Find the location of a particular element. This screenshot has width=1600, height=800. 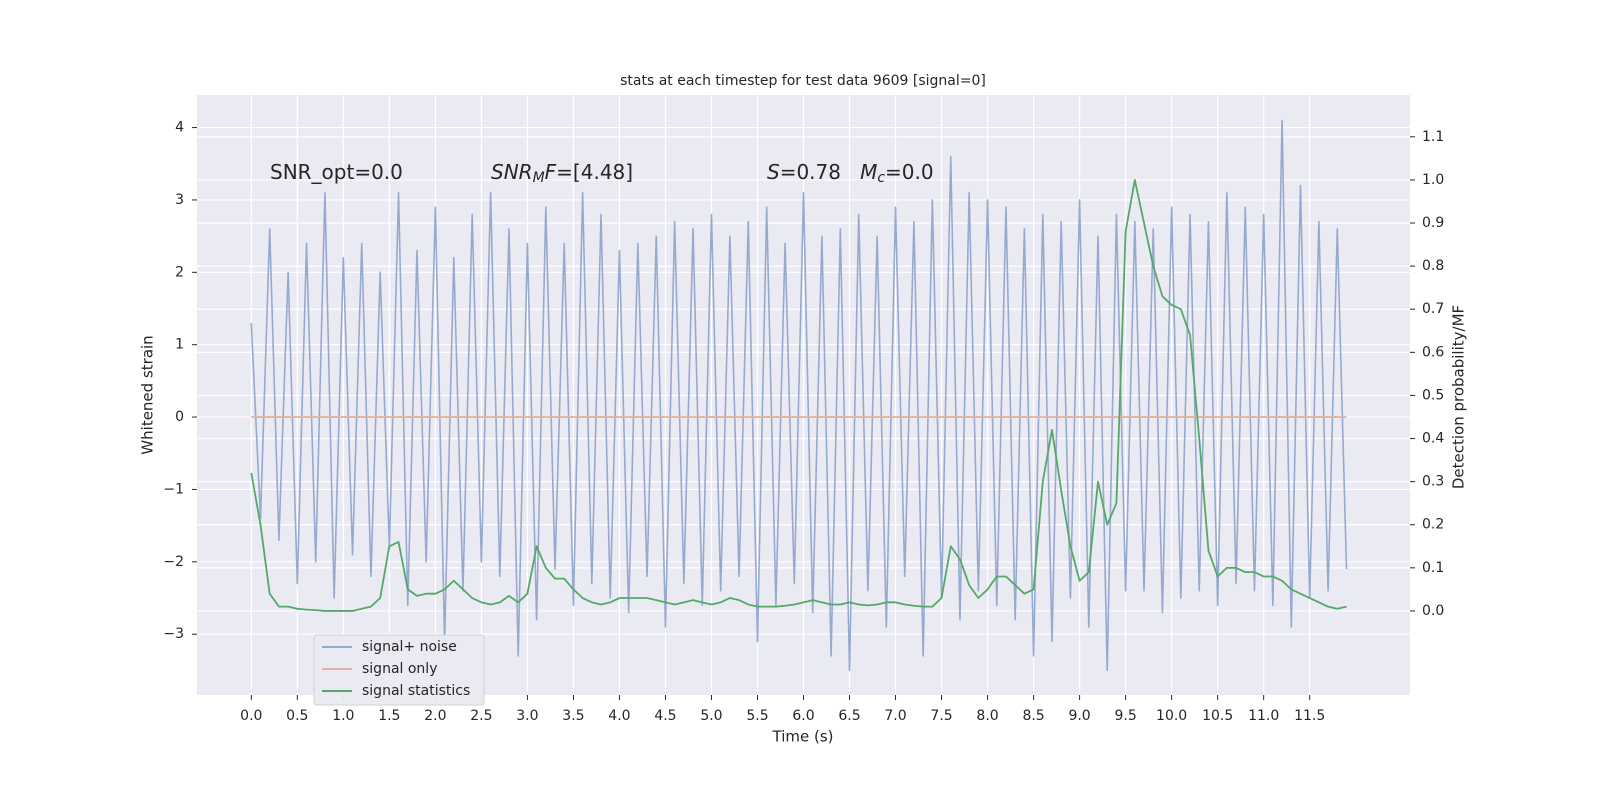

y2-tick-label: 0.8 is located at coordinates (1433, 266).